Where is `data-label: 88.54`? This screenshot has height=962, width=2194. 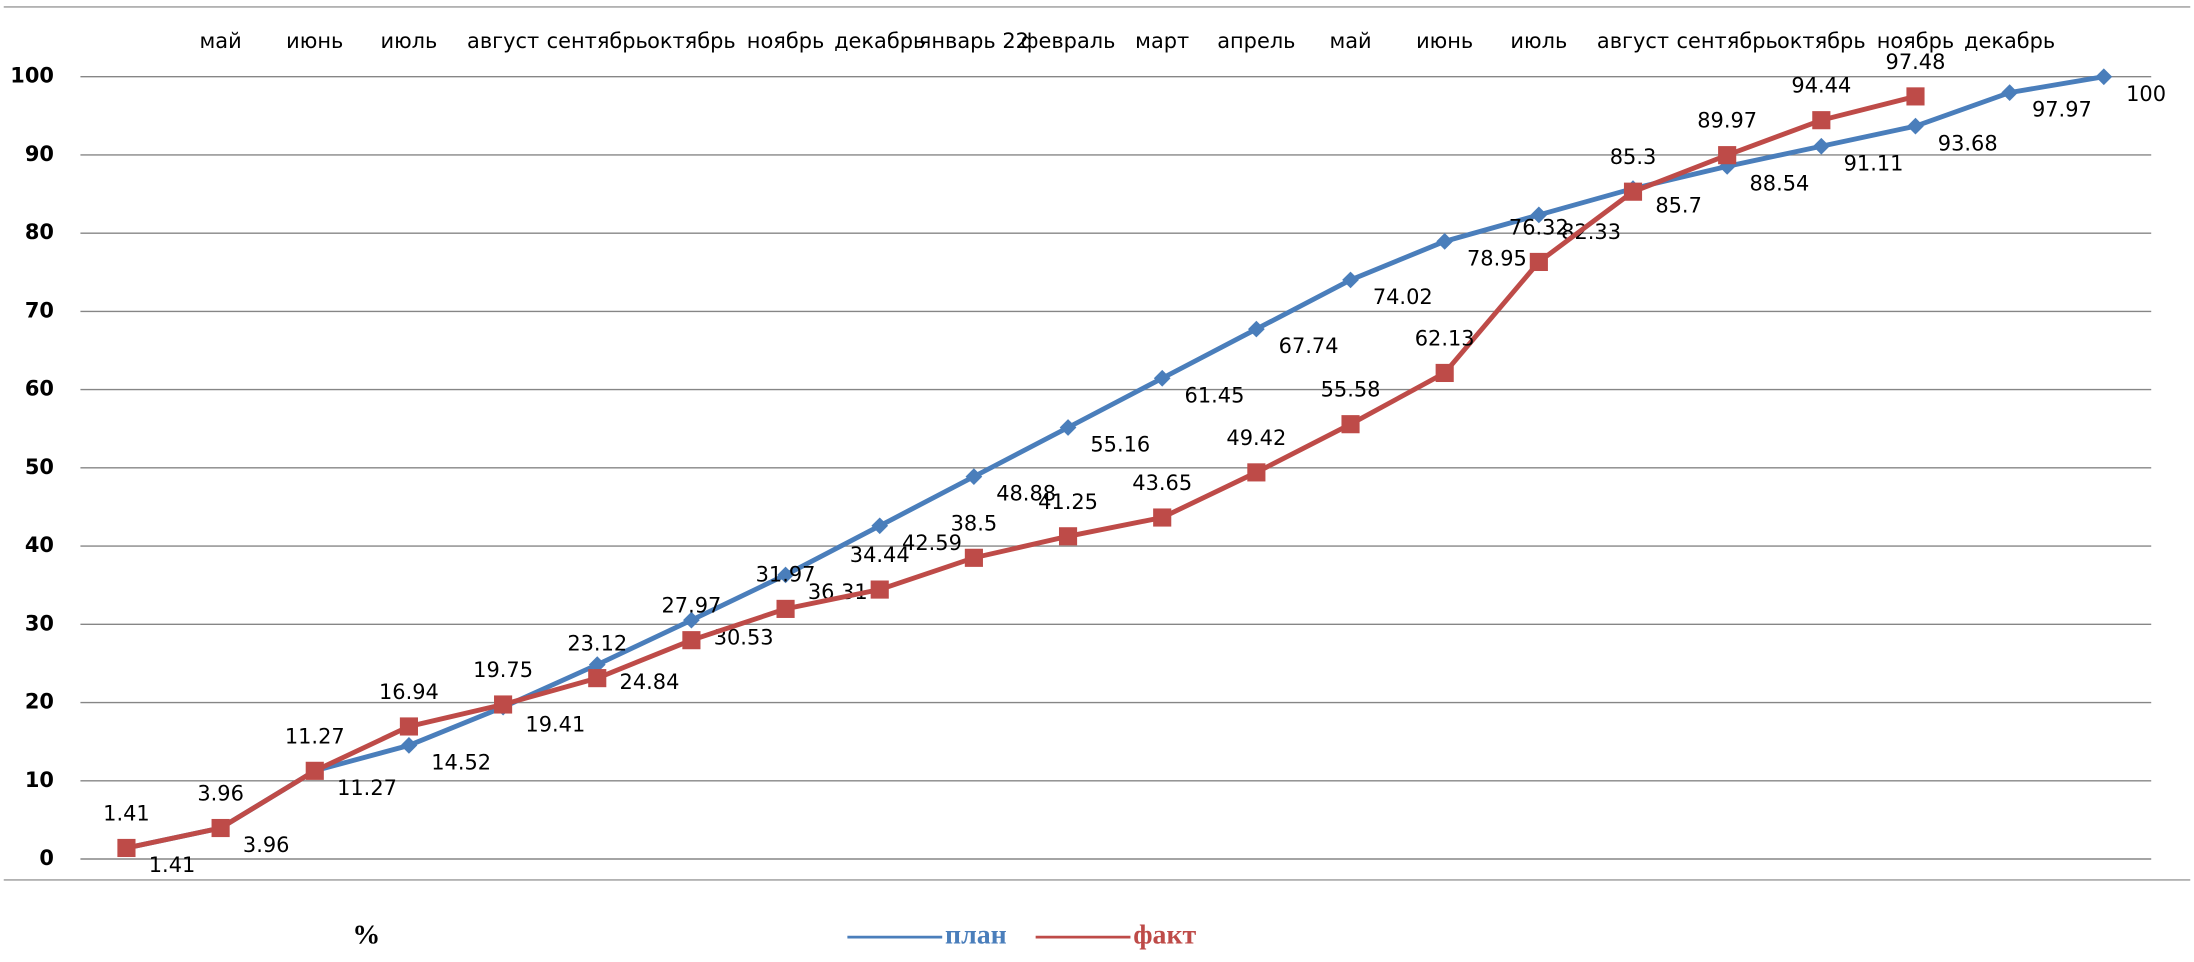 data-label: 88.54 is located at coordinates (1779, 183).